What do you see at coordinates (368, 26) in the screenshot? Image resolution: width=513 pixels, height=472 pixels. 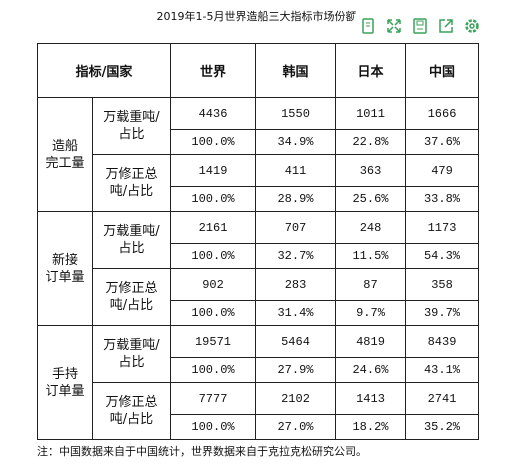 I see `copy-button` at bounding box center [368, 26].